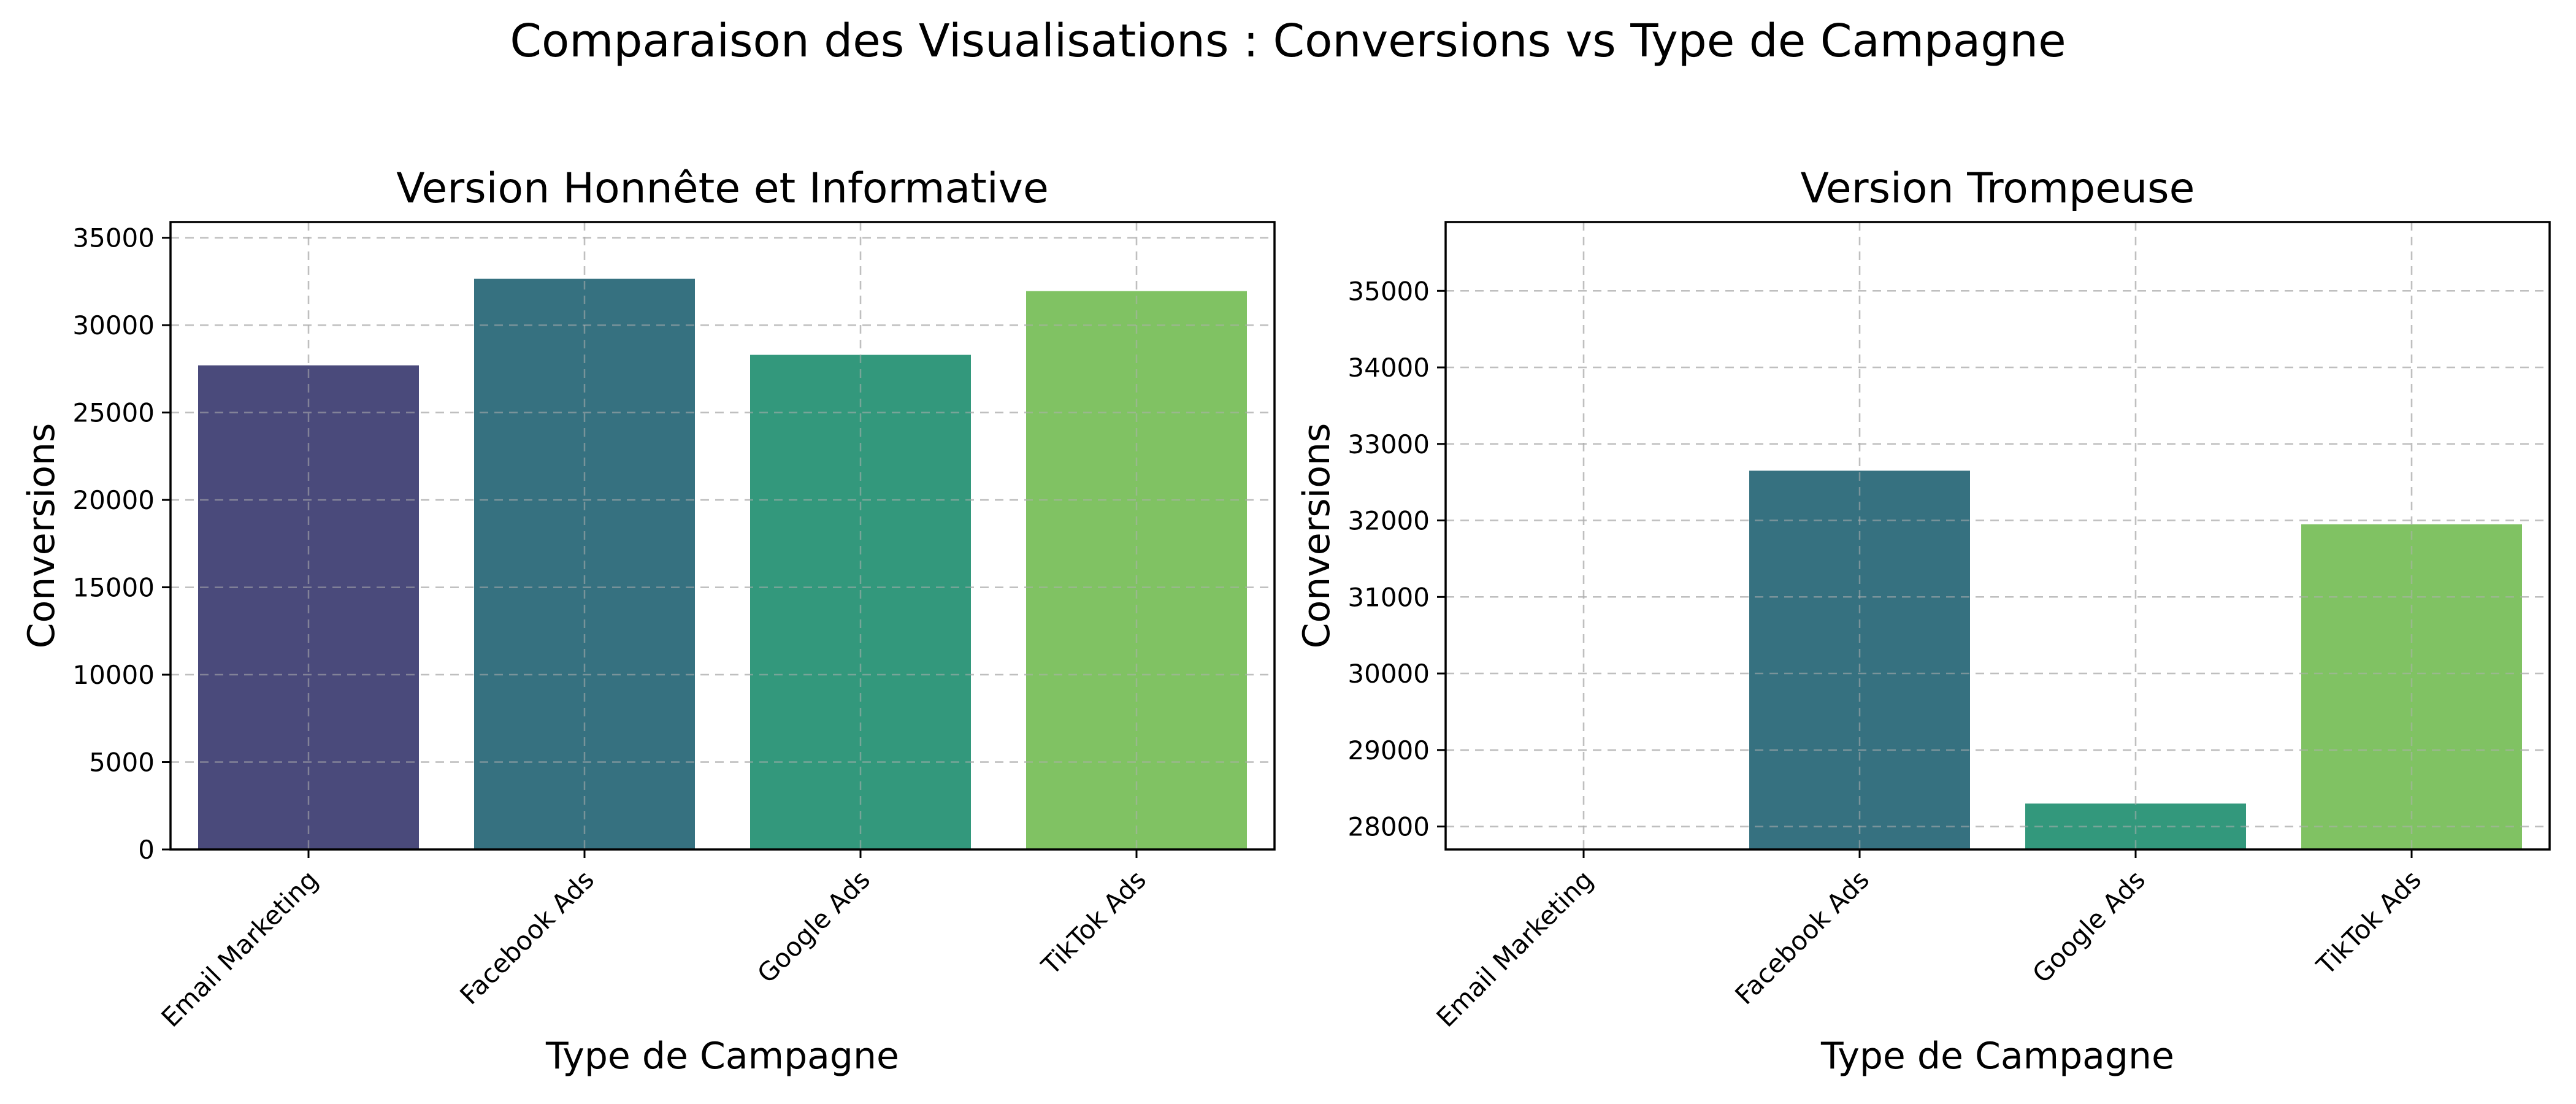  Describe the element at coordinates (1388, 444) in the screenshot. I see `y-tick-label: 33000` at that location.